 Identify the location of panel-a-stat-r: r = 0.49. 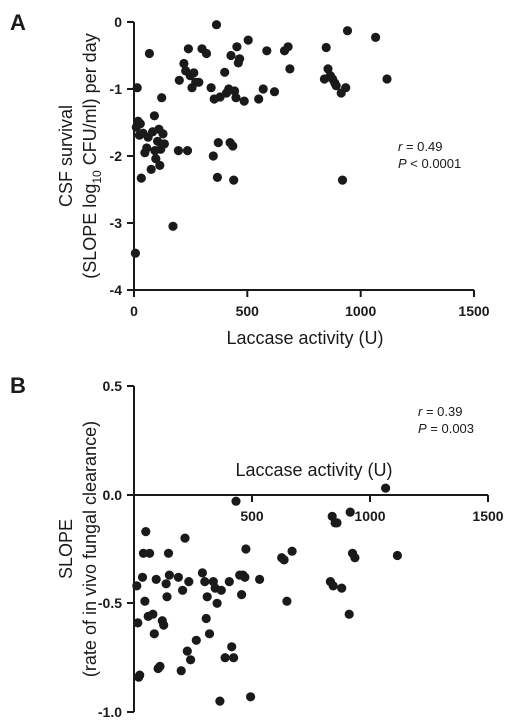
(420, 146).